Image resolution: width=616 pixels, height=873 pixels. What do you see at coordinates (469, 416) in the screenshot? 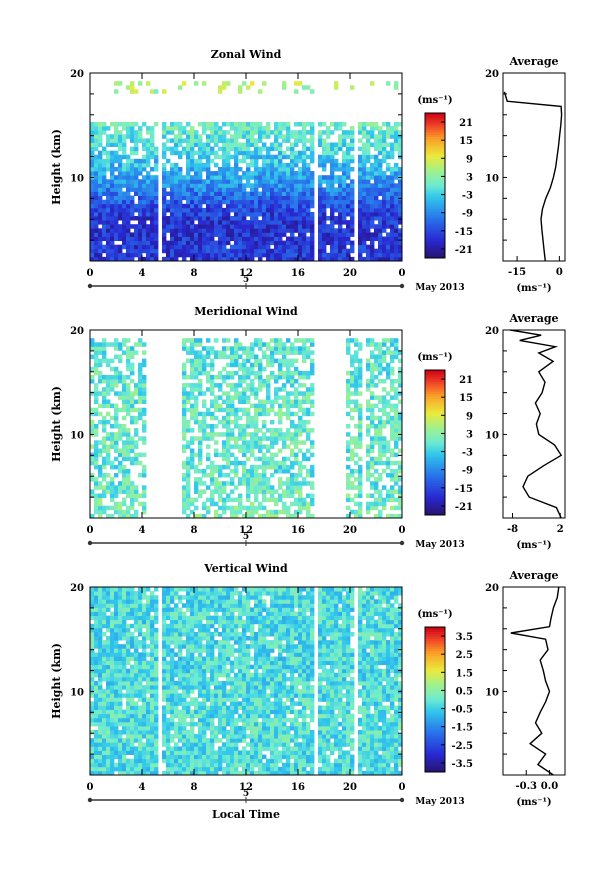
I see `colorbar-tick-label: 9` at bounding box center [469, 416].